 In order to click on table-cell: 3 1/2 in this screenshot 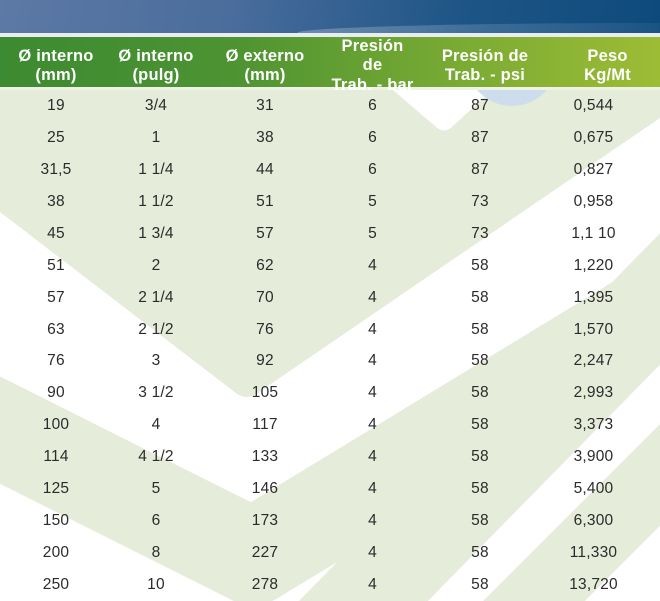, I will do `click(156, 393)`.